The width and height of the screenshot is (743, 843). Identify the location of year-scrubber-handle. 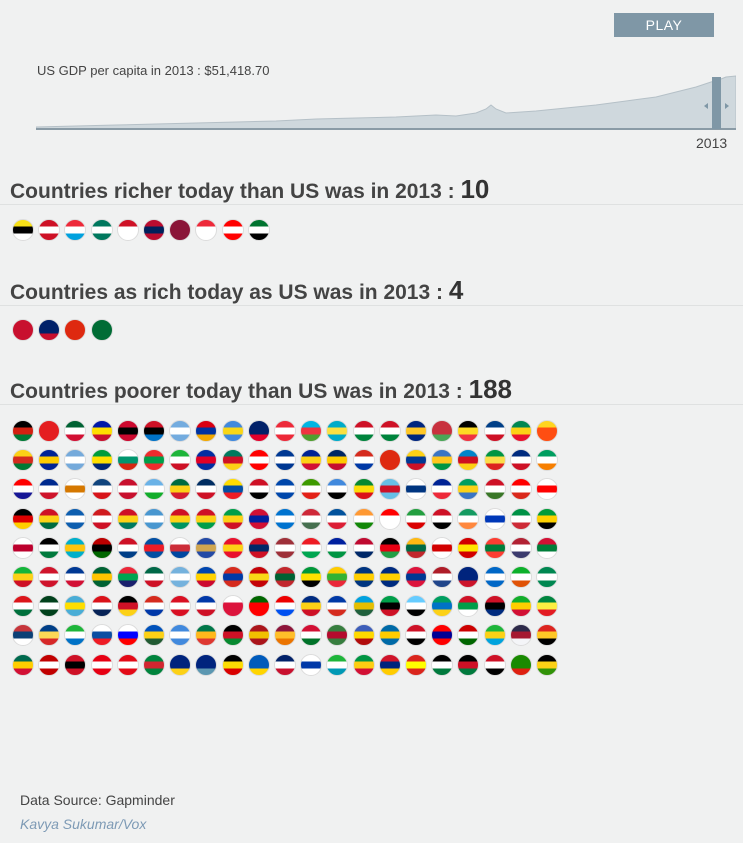
(716, 103).